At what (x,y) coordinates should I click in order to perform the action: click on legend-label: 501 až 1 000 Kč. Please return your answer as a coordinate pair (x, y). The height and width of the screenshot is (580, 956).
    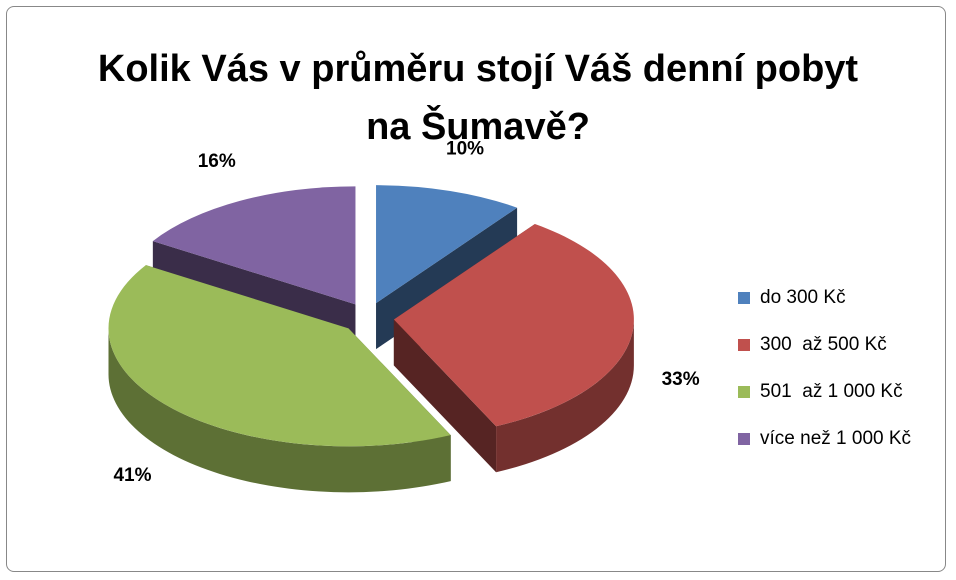
    Looking at the image, I should click on (831, 391).